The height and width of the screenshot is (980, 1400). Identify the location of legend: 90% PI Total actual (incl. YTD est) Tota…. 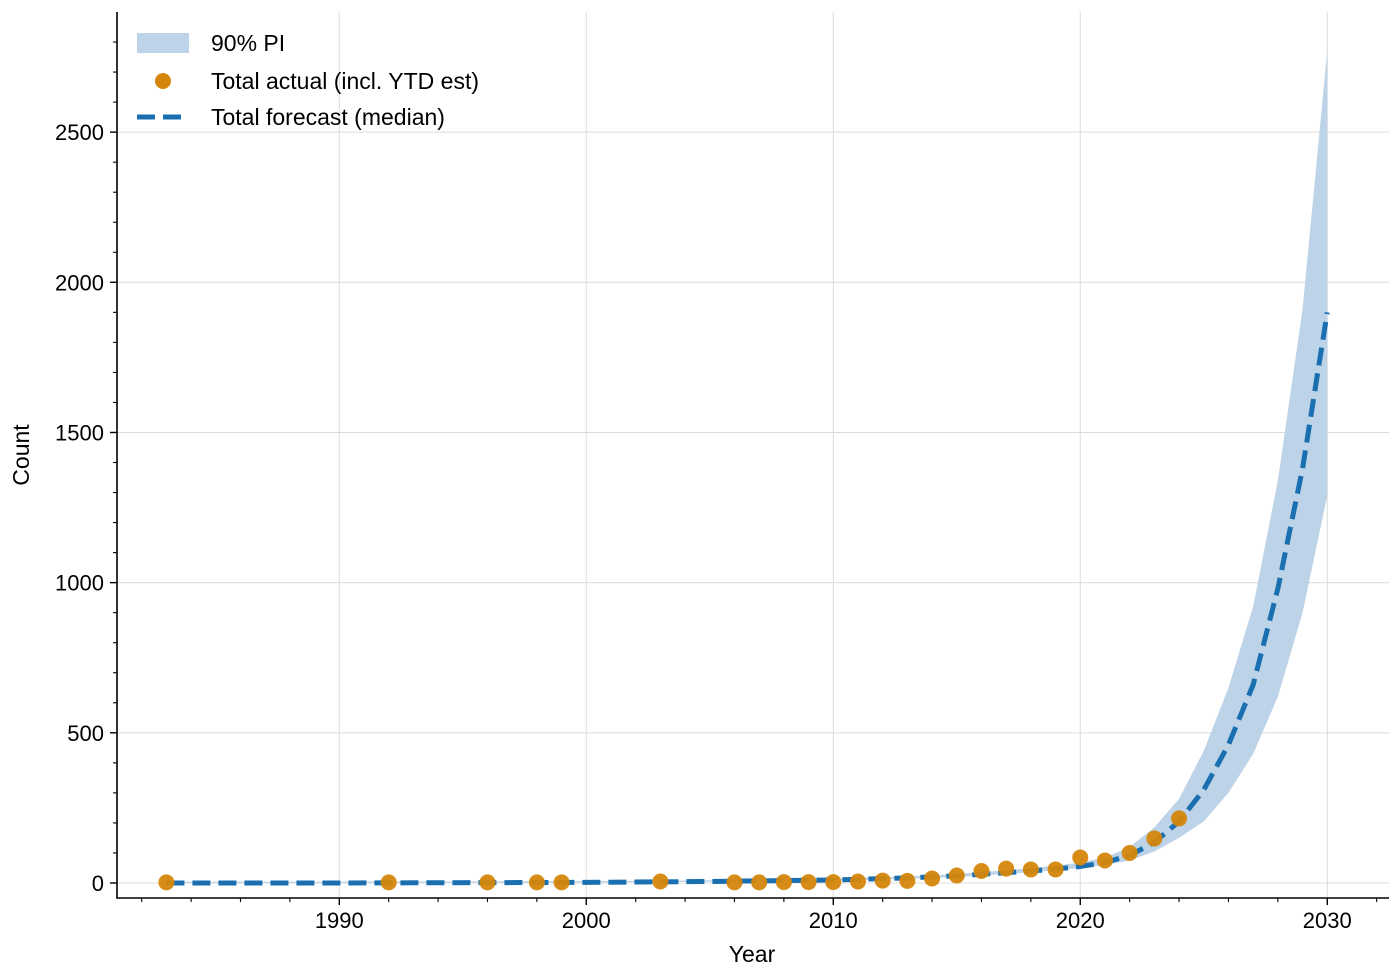
(308, 80).